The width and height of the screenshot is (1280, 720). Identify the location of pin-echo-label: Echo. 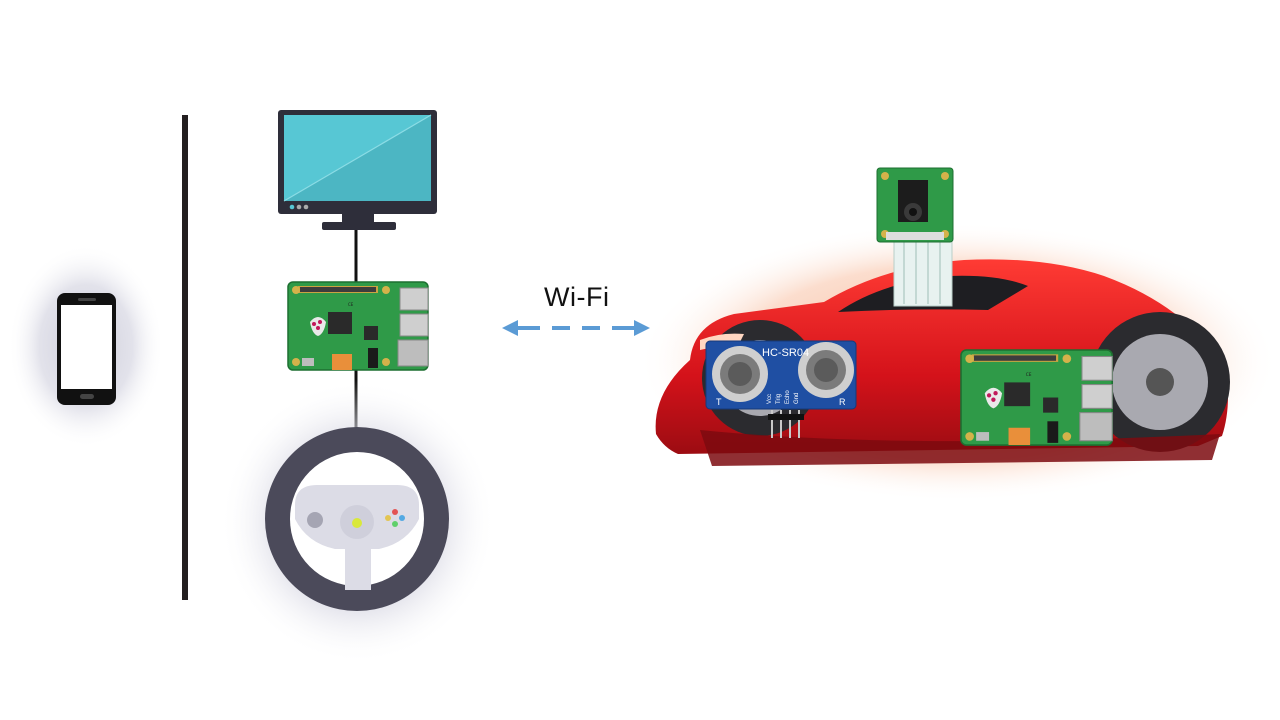
(788, 397).